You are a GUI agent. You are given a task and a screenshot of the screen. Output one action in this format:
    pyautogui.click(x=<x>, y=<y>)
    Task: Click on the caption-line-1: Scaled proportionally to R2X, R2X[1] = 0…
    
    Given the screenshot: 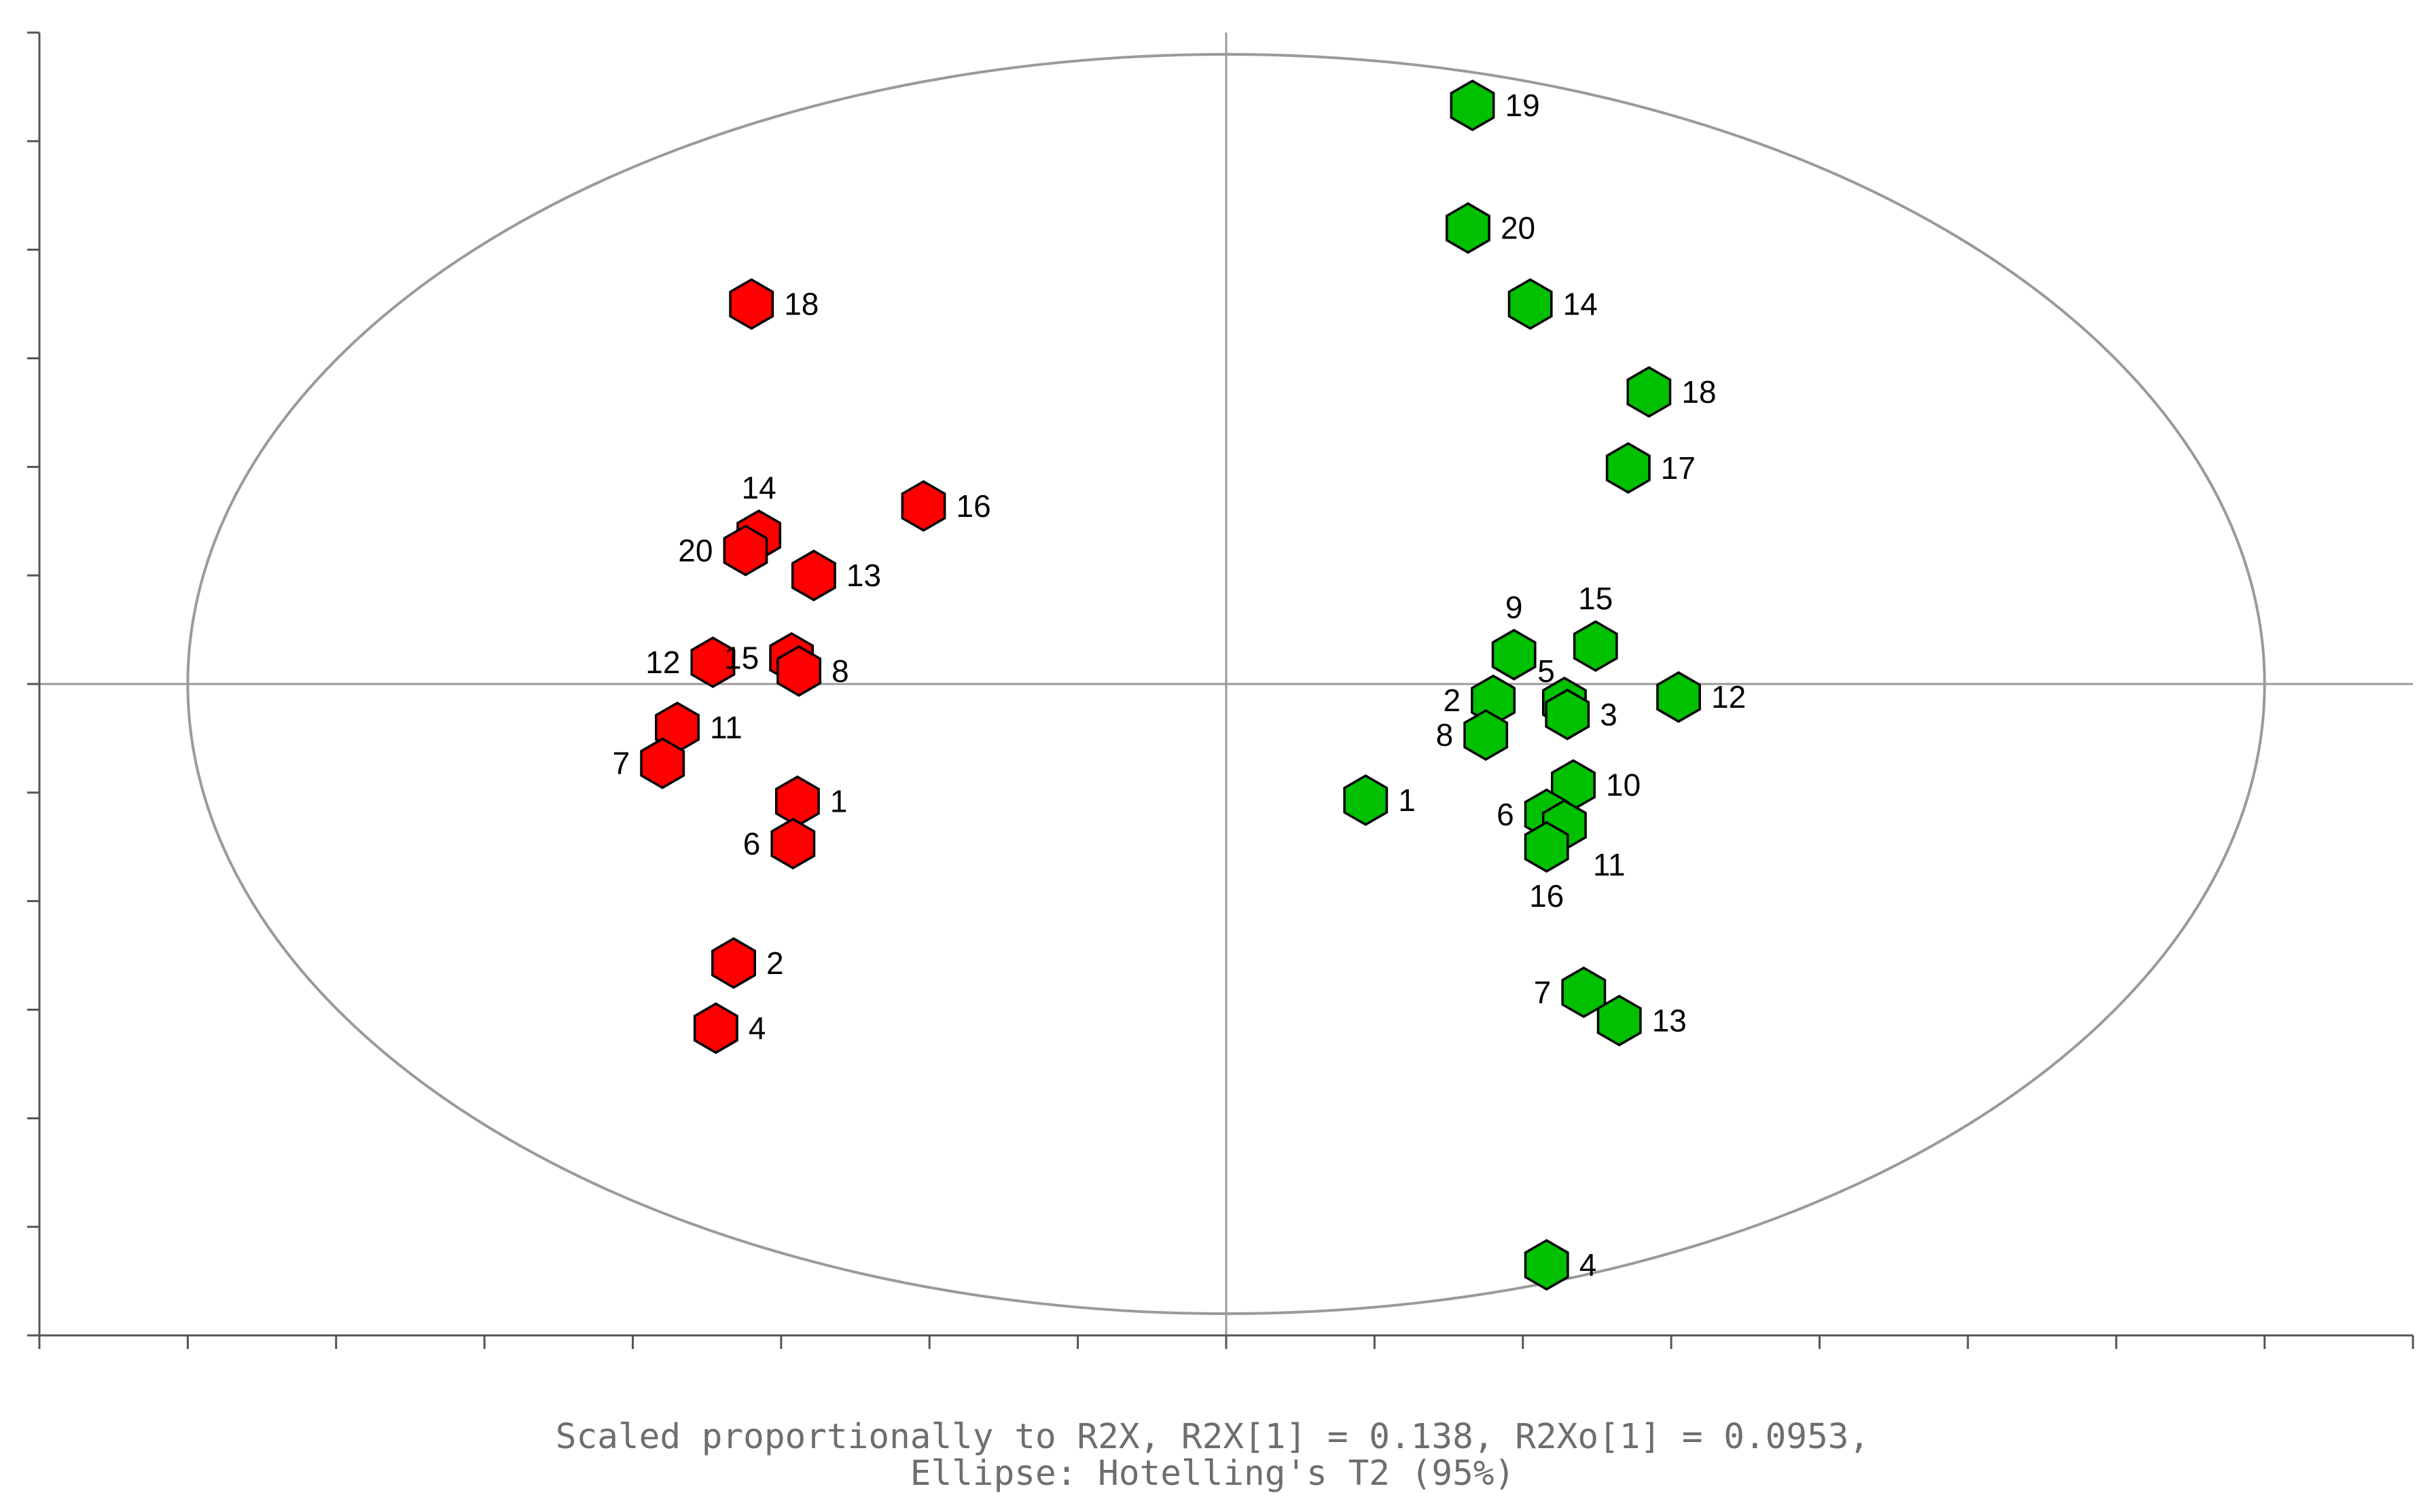 What is the action you would take?
    pyautogui.click(x=1212, y=1437)
    